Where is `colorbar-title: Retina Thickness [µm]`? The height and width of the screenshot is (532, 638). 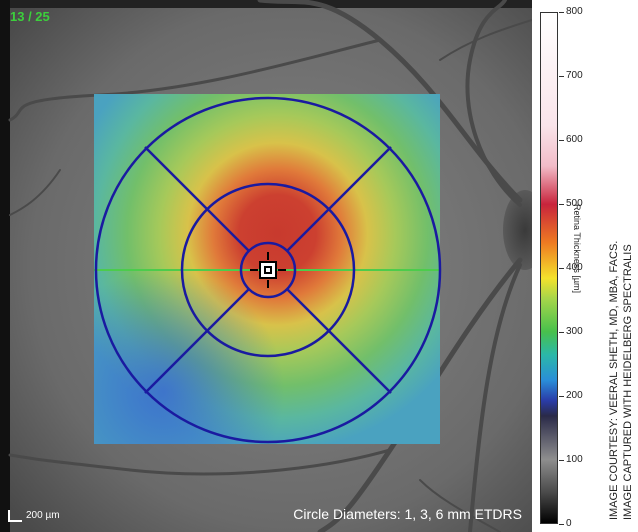
colorbar-title: Retina Thickness [µm] is located at coordinates (577, 249).